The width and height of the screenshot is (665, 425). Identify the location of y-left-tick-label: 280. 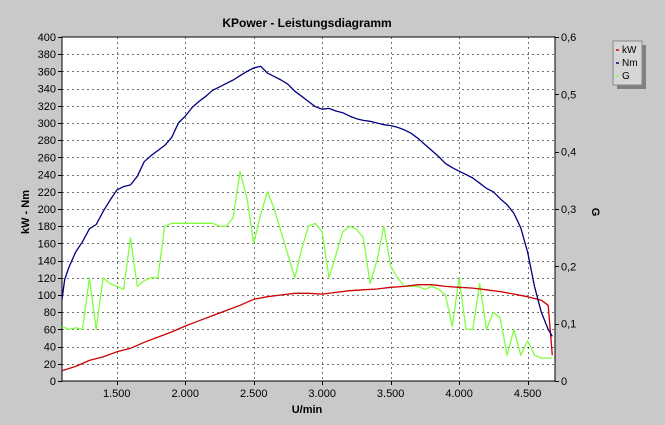
(47, 141).